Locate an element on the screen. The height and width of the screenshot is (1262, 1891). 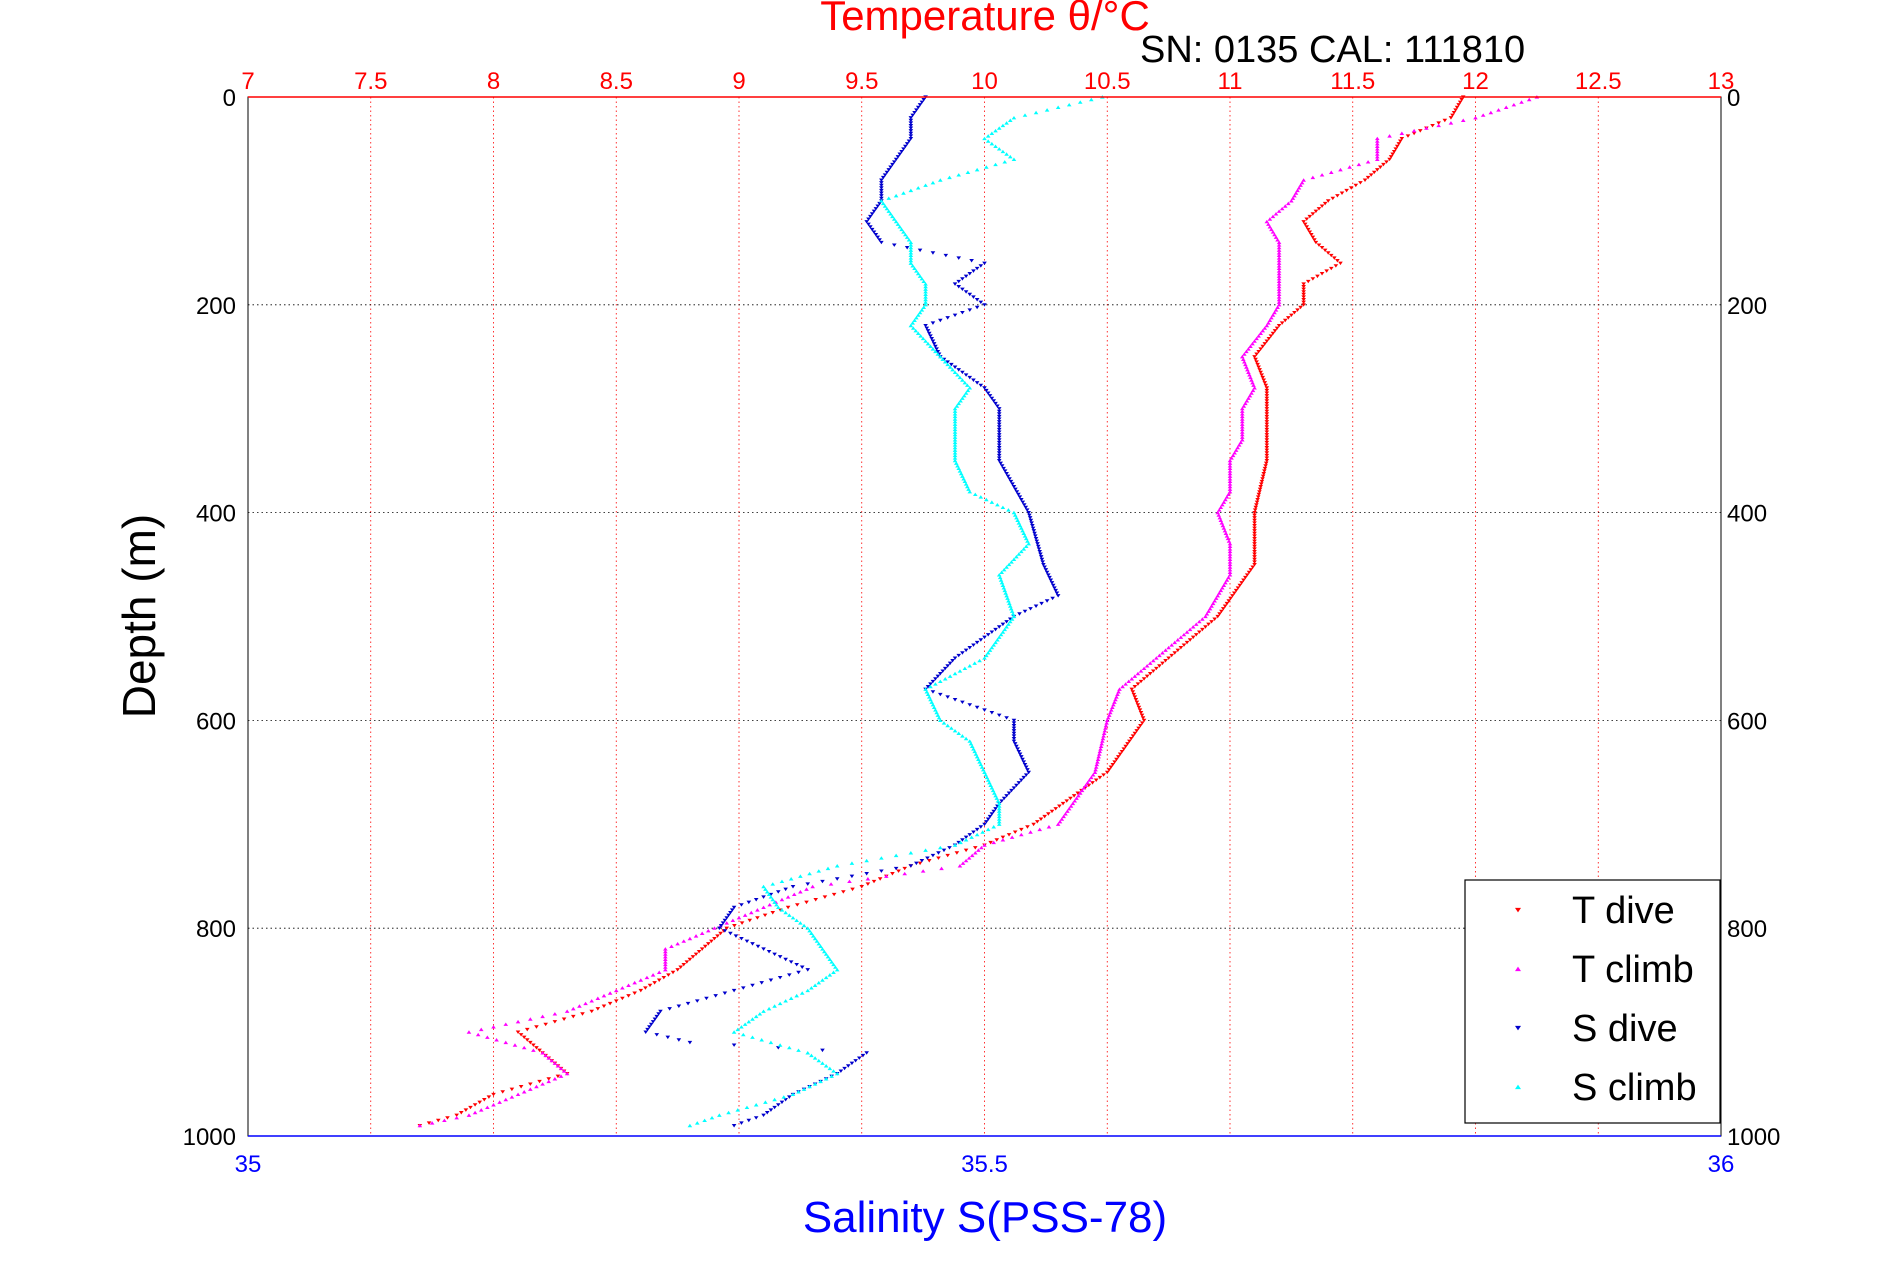
temp-tick-label: 10.5 is located at coordinates (1107, 81).